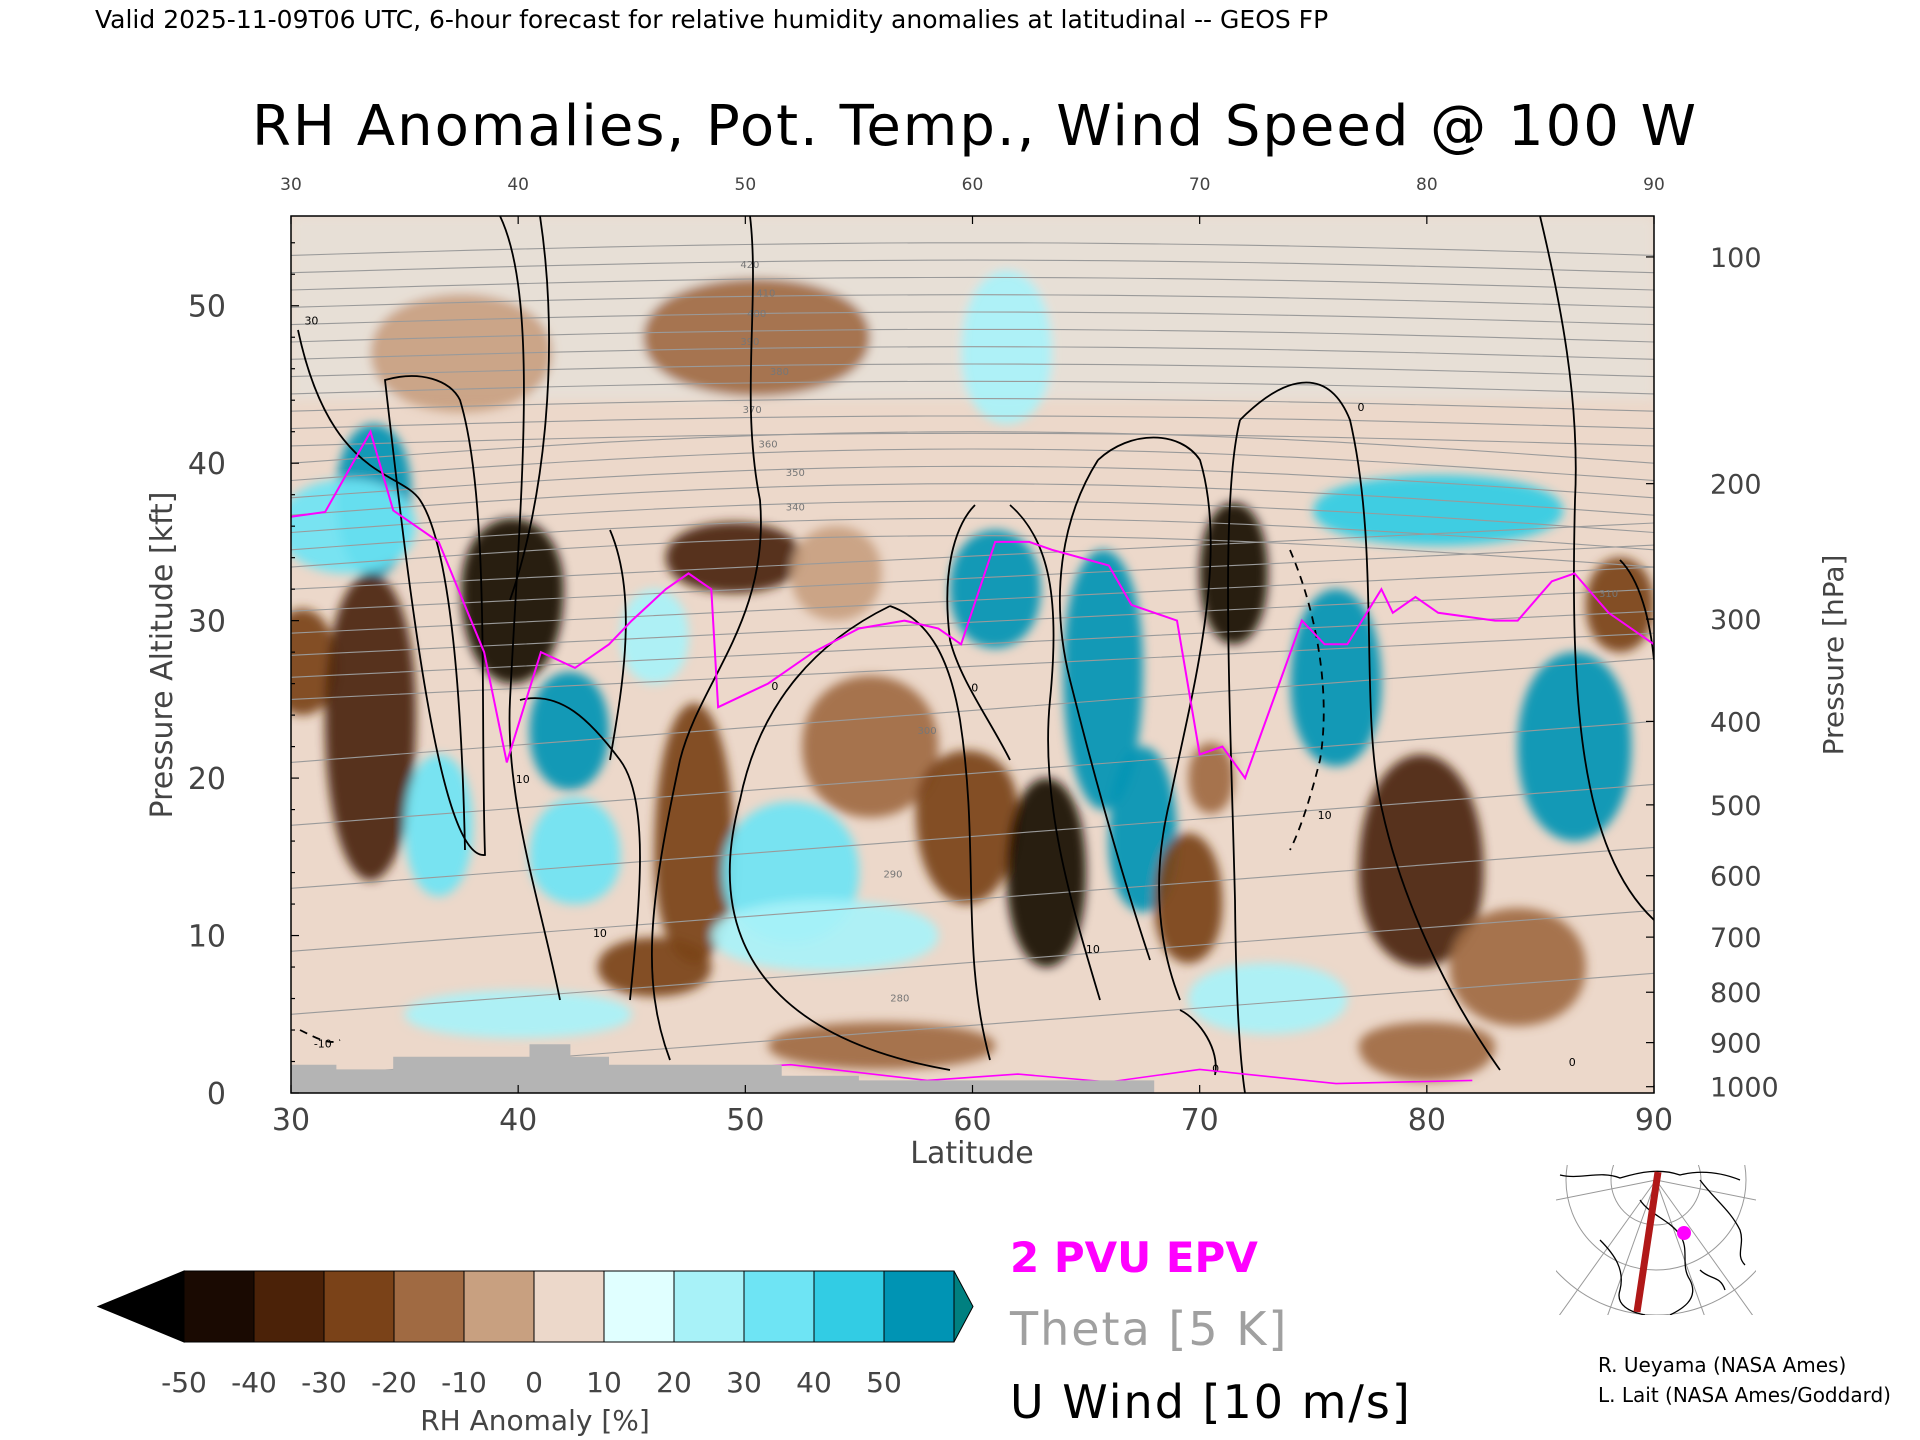  I want to click on x-tick-label-top: 80, so click(1427, 185).